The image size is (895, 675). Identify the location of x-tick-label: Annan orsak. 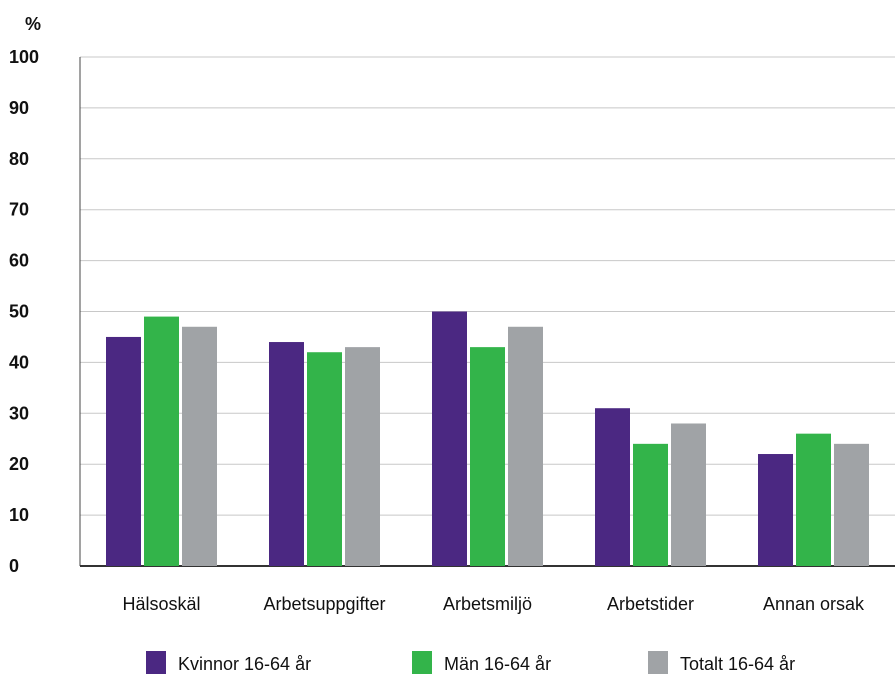
(814, 604).